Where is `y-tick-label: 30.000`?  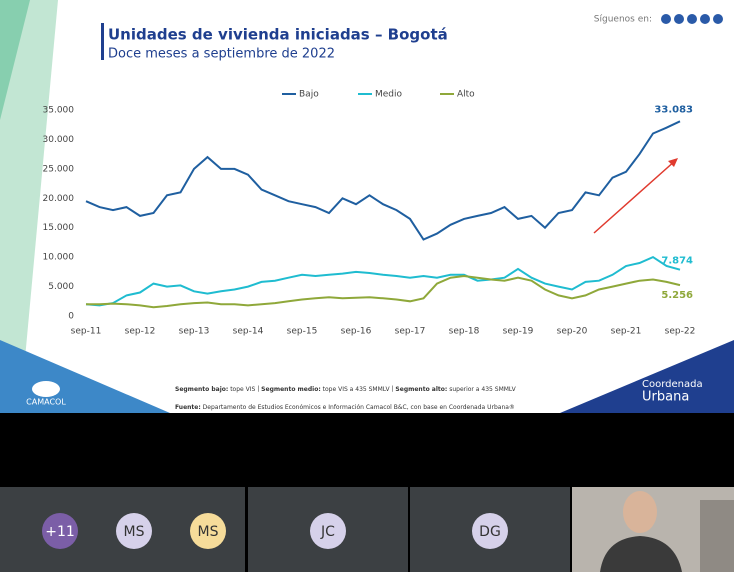 y-tick-label: 30.000 is located at coordinates (59, 140).